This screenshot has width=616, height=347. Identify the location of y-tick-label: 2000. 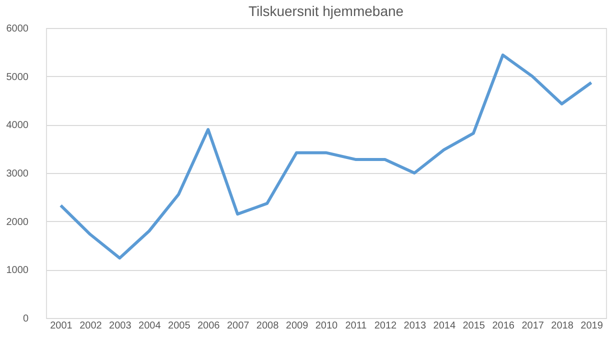
(17, 222).